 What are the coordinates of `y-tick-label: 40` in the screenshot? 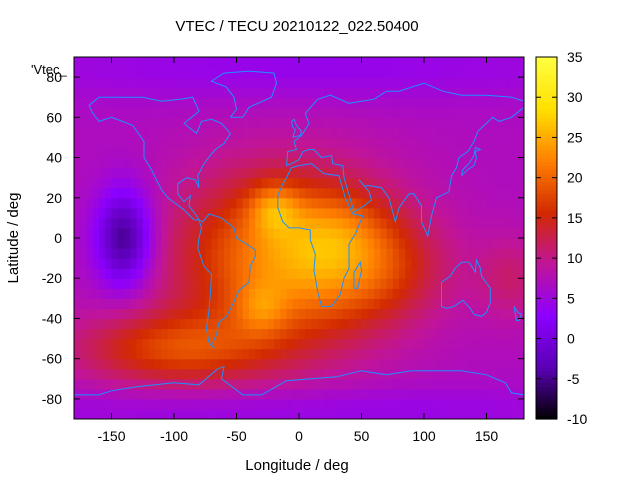 It's located at (54, 158).